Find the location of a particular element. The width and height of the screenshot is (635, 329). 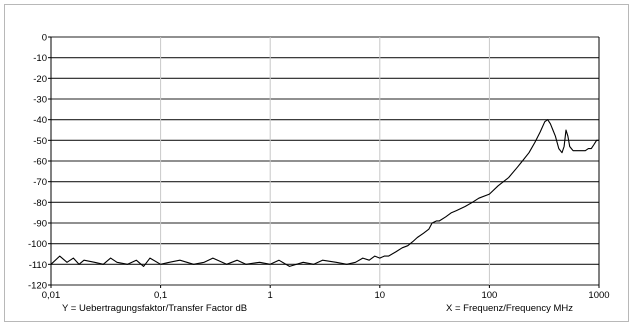

x-axis-ticks: 0,01 0,1 1 10 100 1000 is located at coordinates (326, 293).